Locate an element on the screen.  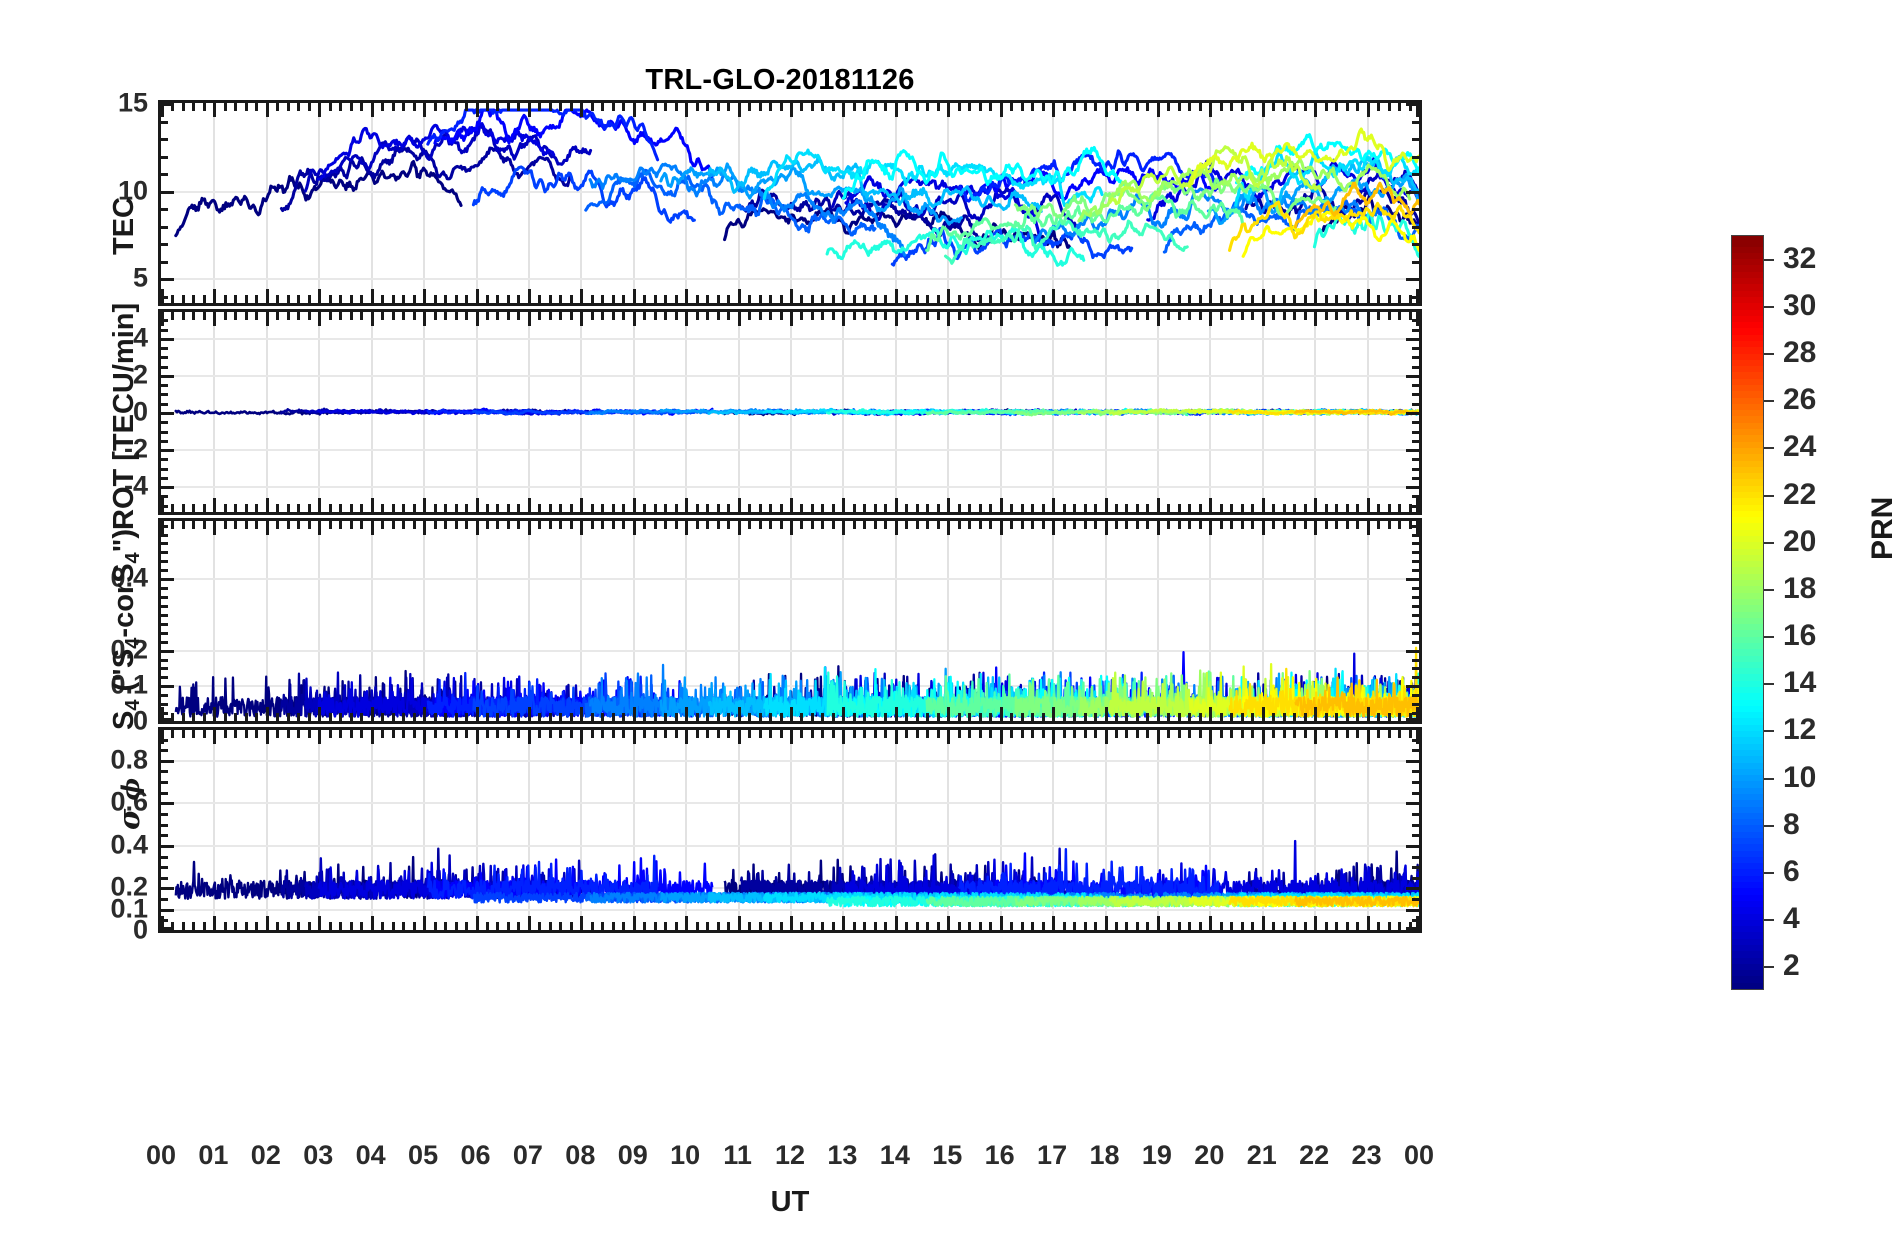
y-axis-tick-label: 0.2 is located at coordinates (129, 649).